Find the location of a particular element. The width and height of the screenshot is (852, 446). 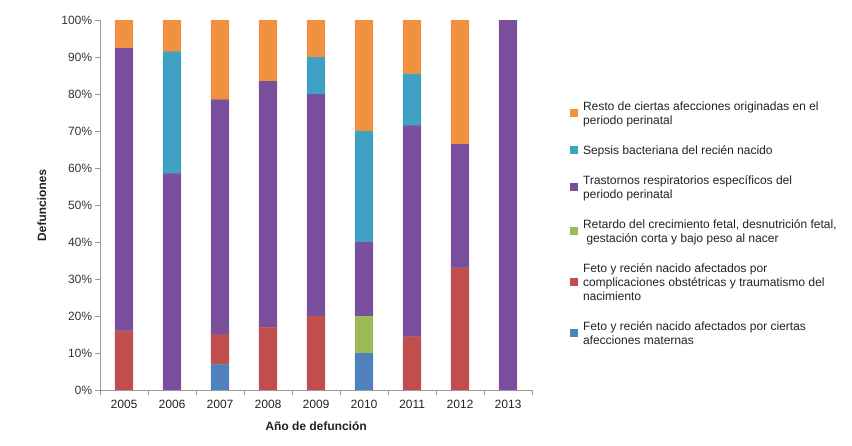

legend-label: Sepsis bacteriana del recién nacido is located at coordinates (678, 150).